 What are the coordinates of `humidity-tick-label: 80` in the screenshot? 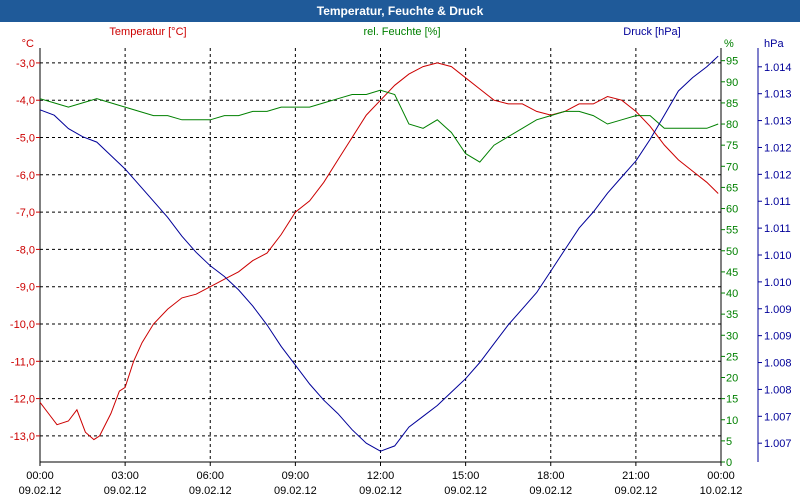 It's located at (732, 125).